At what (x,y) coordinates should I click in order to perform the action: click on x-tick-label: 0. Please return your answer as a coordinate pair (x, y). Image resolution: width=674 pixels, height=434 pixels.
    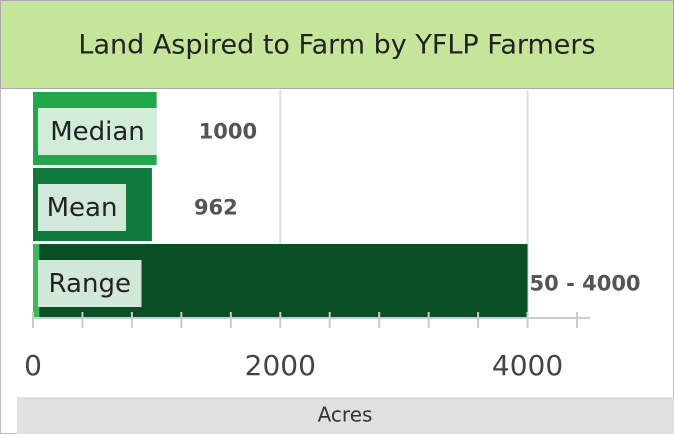
    Looking at the image, I should click on (33, 365).